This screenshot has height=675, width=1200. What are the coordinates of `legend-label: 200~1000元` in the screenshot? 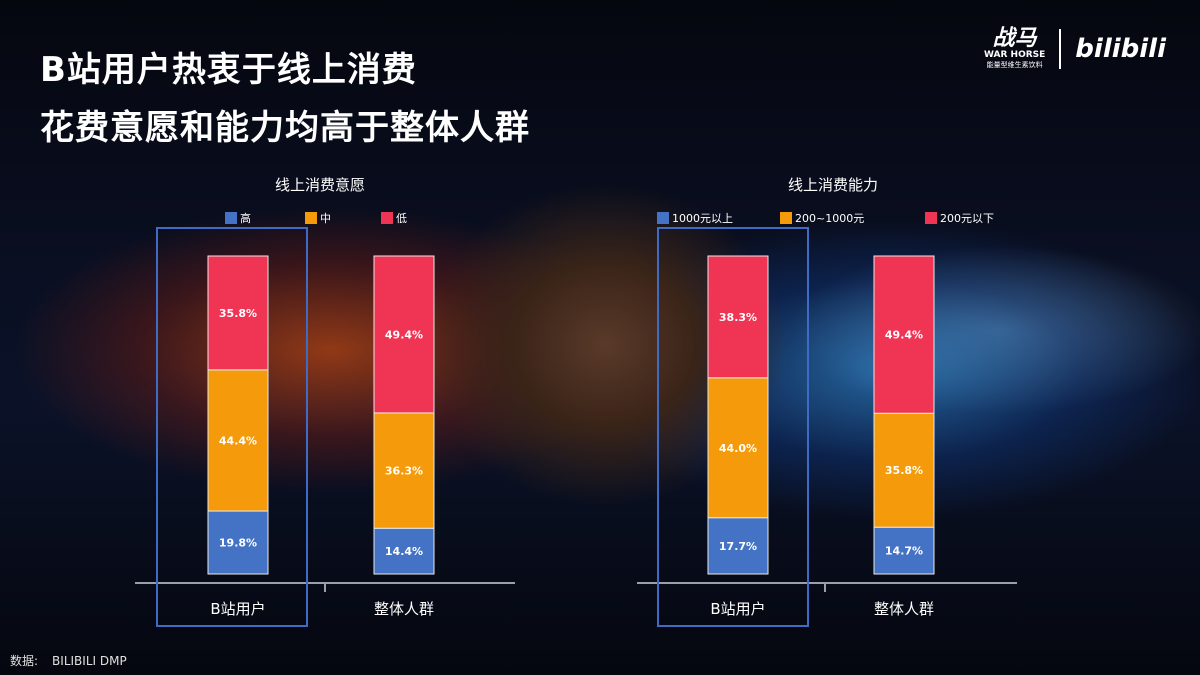 It's located at (829, 218).